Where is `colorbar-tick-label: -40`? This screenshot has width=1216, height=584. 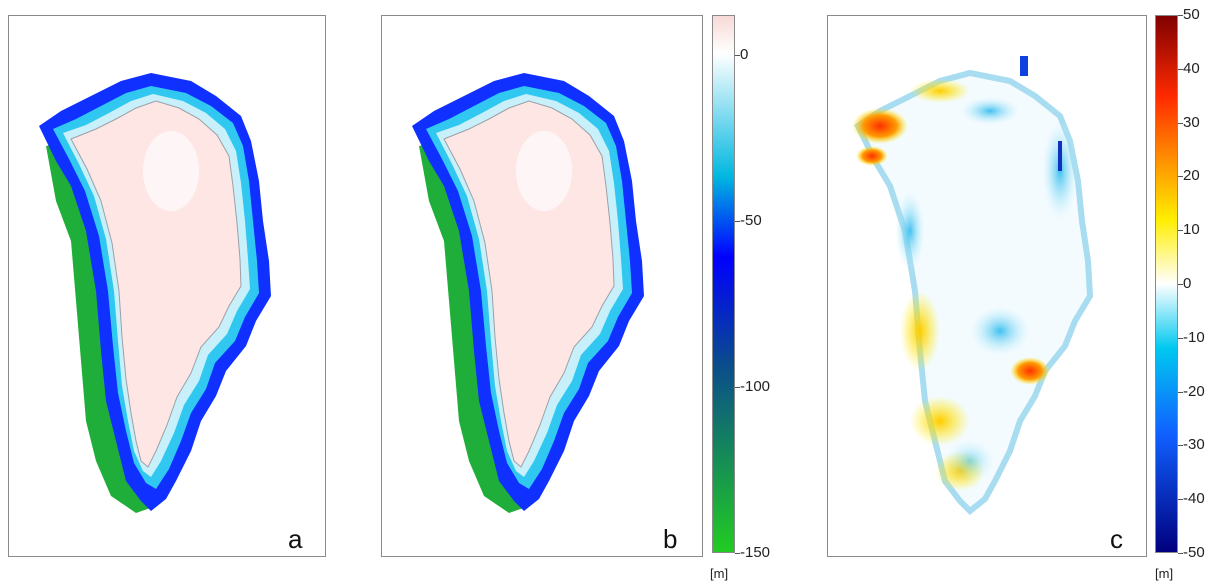
colorbar-tick-label: -40 is located at coordinates (1194, 499).